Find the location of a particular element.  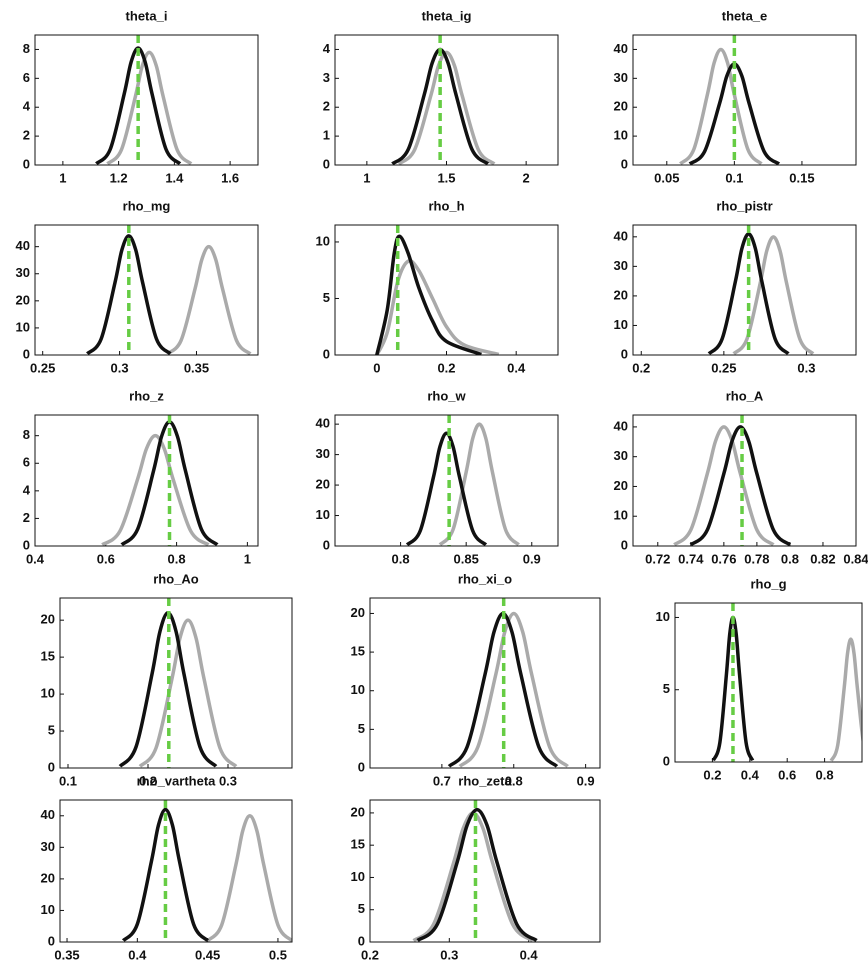

y-tick-label: 4 is located at coordinates (327, 48).